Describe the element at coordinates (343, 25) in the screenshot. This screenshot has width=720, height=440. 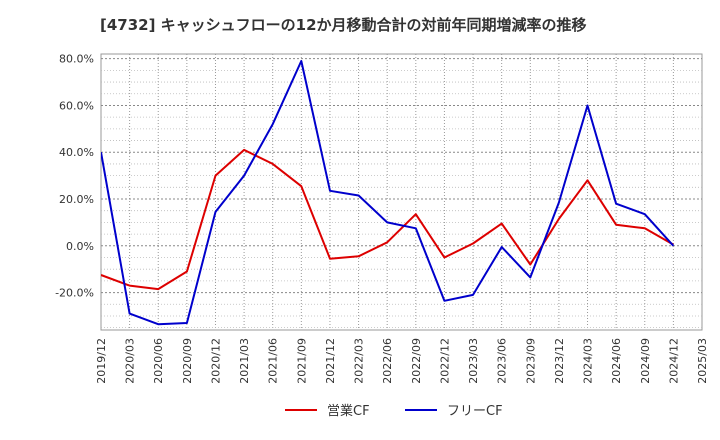
I see `chart-title: [4732] キャッシュフローの12か月移動合計の対前年同期増減率の推移` at that location.